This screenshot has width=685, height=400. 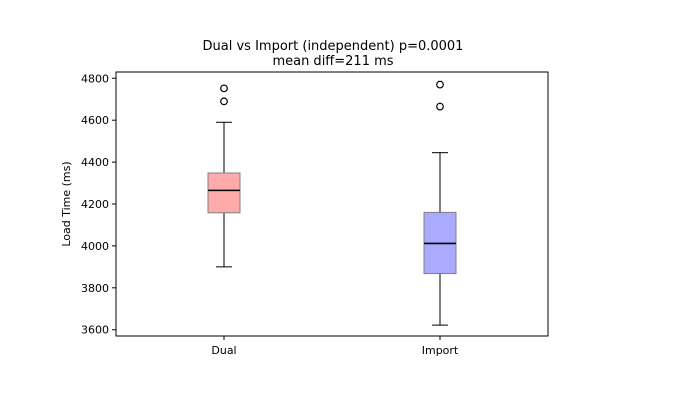 What do you see at coordinates (95, 162) in the screenshot?
I see `y-tick-label: 4400` at bounding box center [95, 162].